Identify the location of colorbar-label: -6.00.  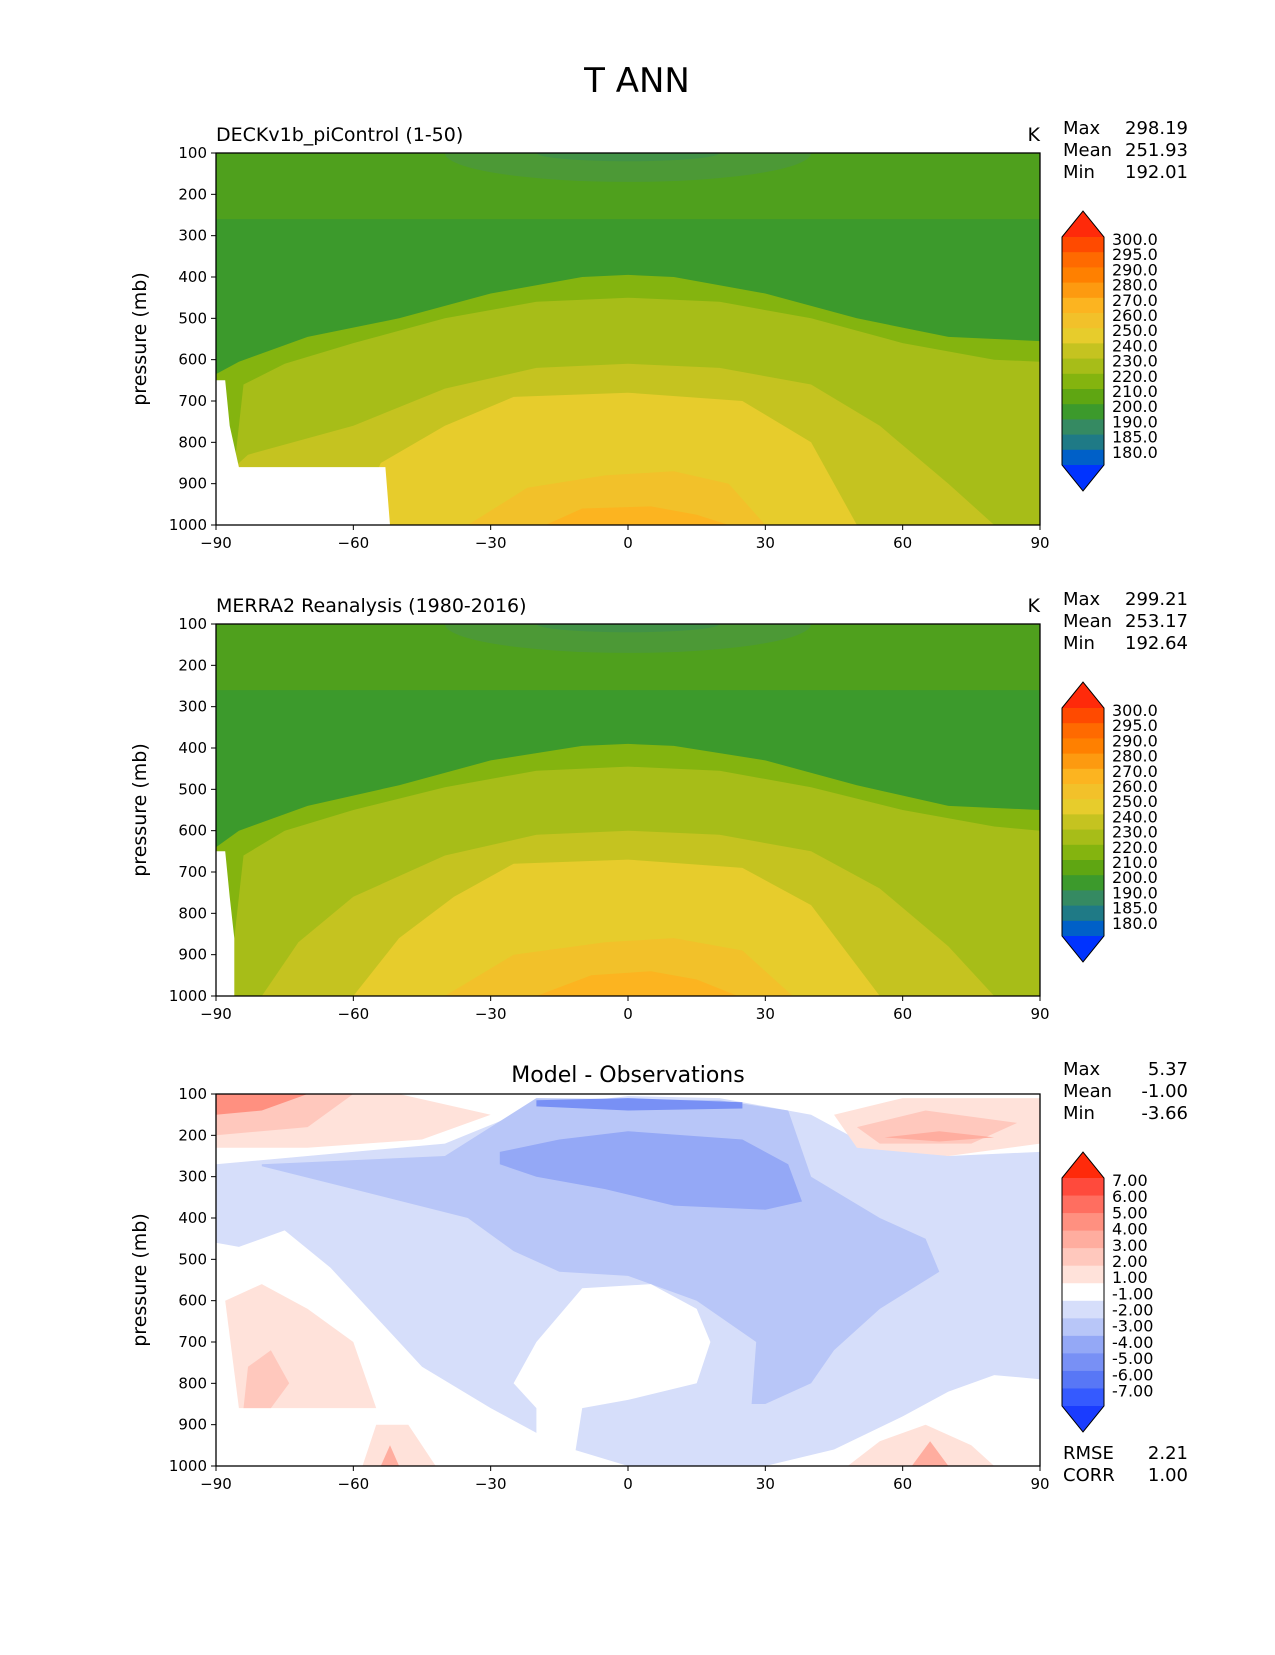
(1132, 1374).